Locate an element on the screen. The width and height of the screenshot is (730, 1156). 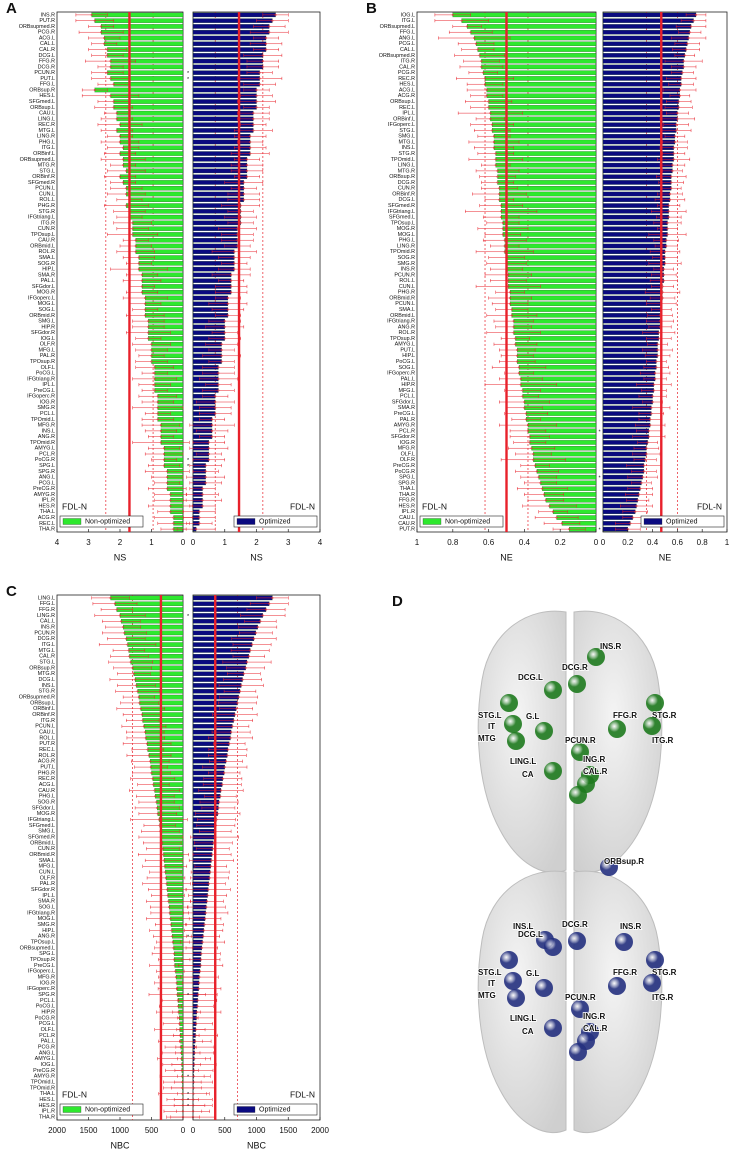
node-label: IT is located at coordinates (491, 983).